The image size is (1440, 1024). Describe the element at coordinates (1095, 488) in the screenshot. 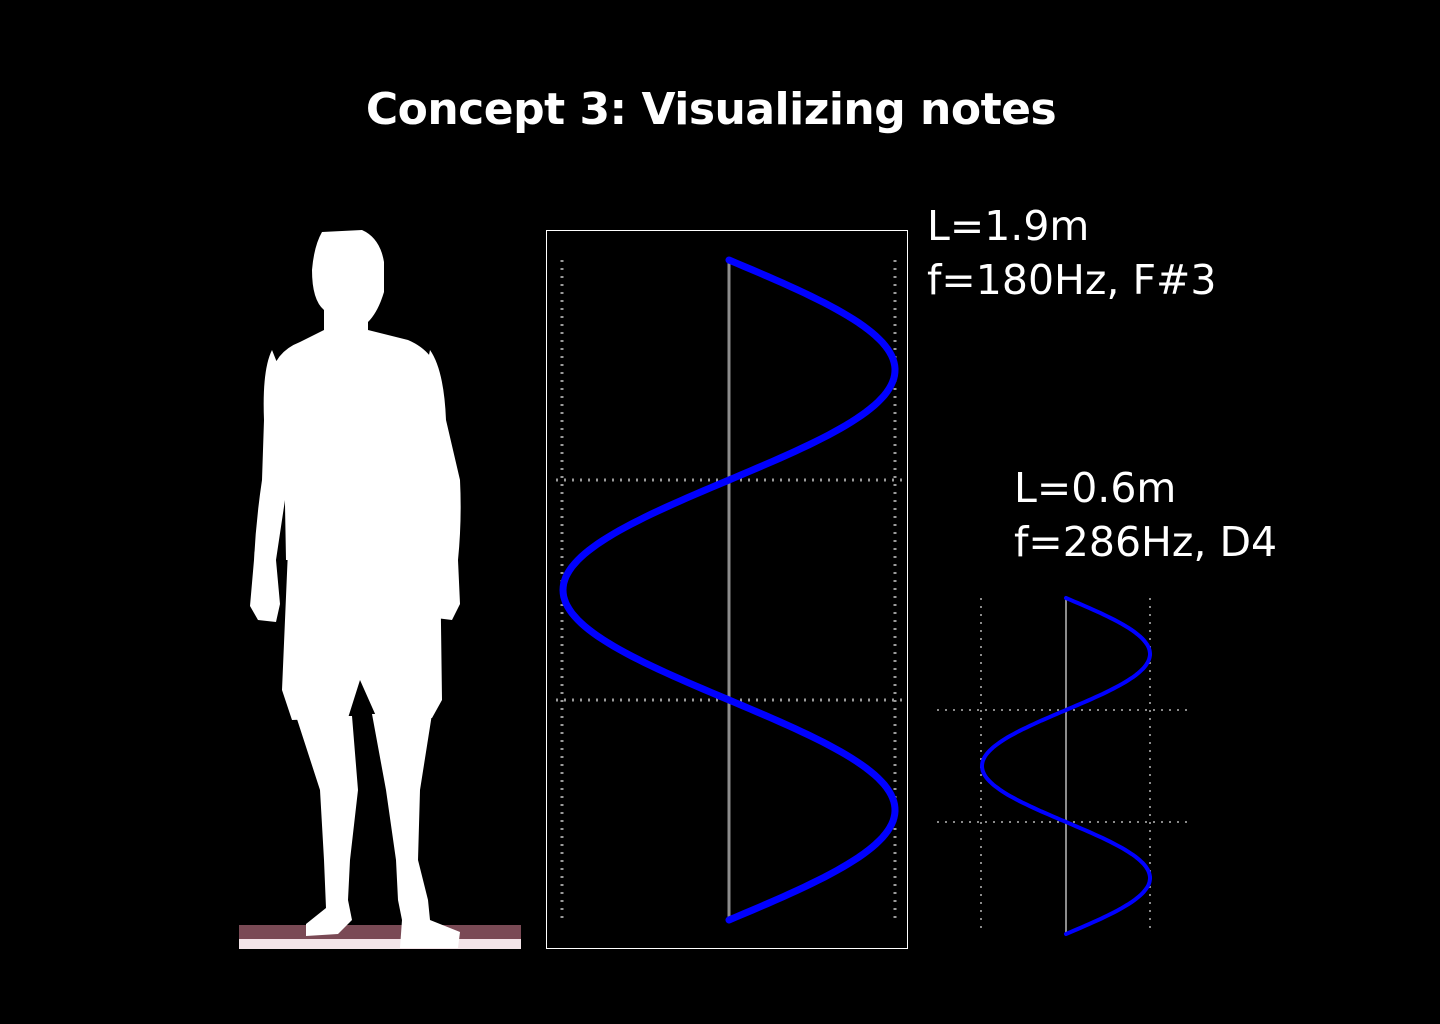

I see `small-string-length: L=0.6m` at that location.